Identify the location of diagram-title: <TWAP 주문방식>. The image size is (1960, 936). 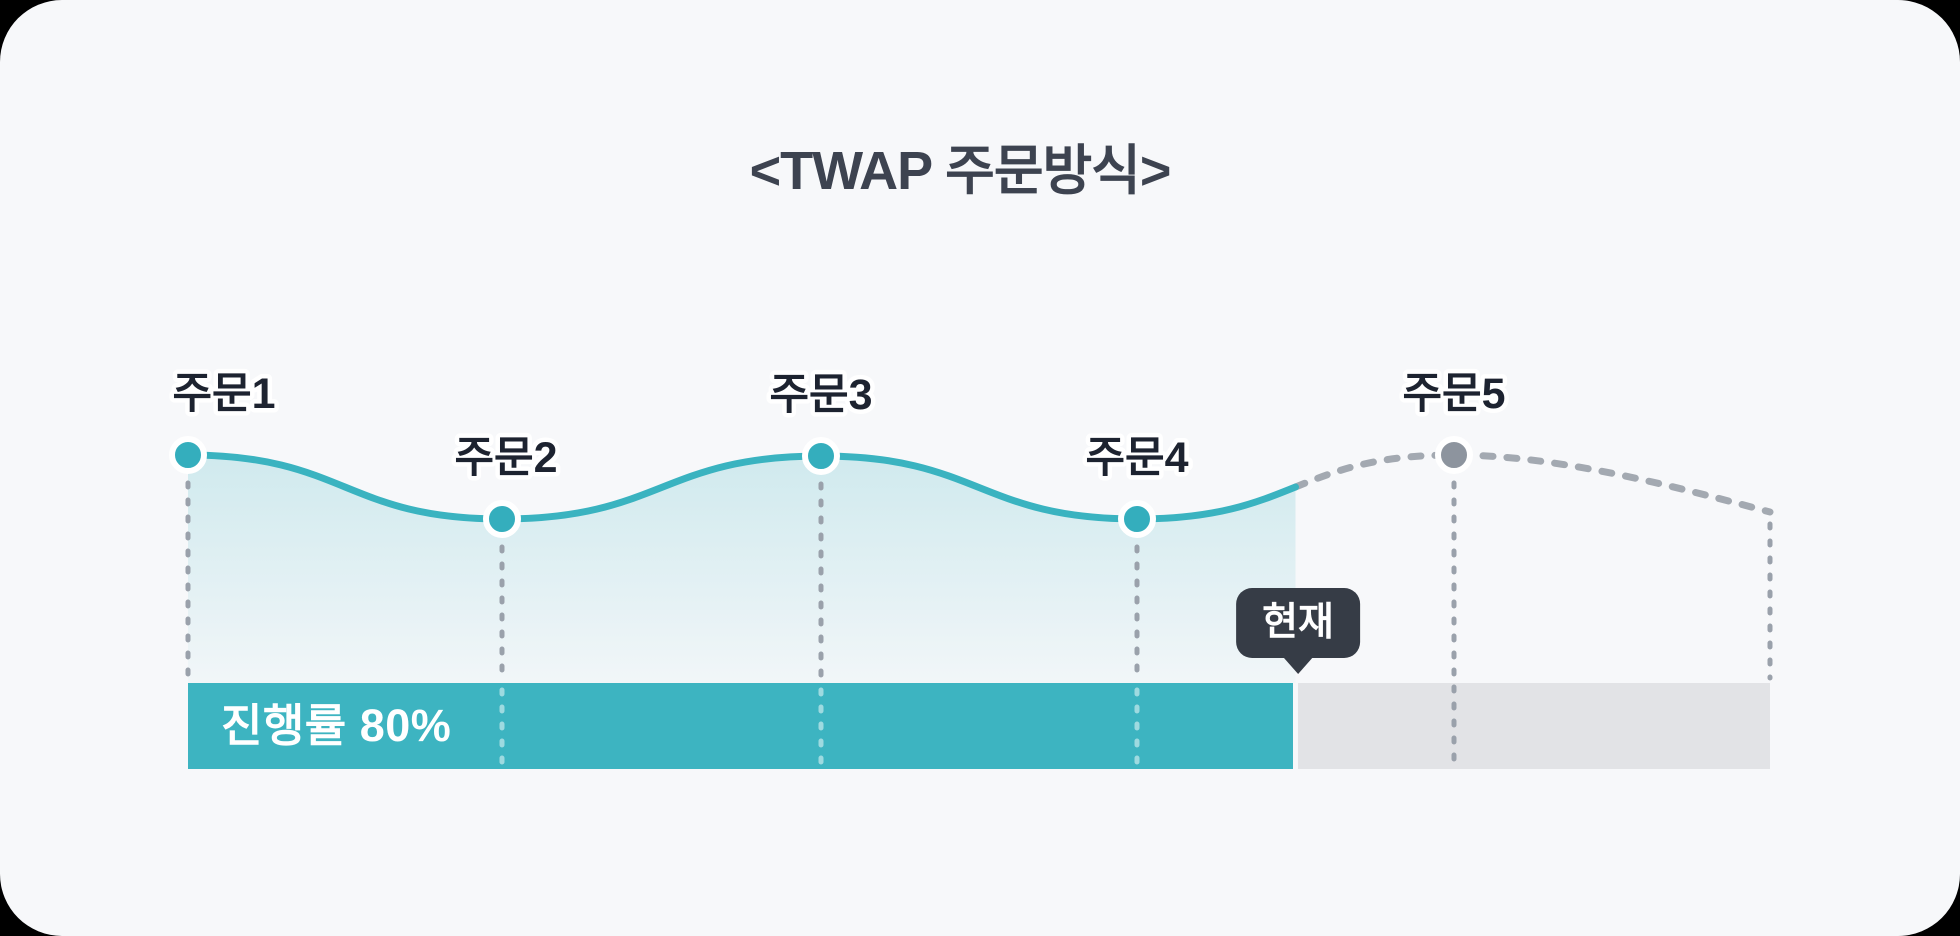
(960, 171).